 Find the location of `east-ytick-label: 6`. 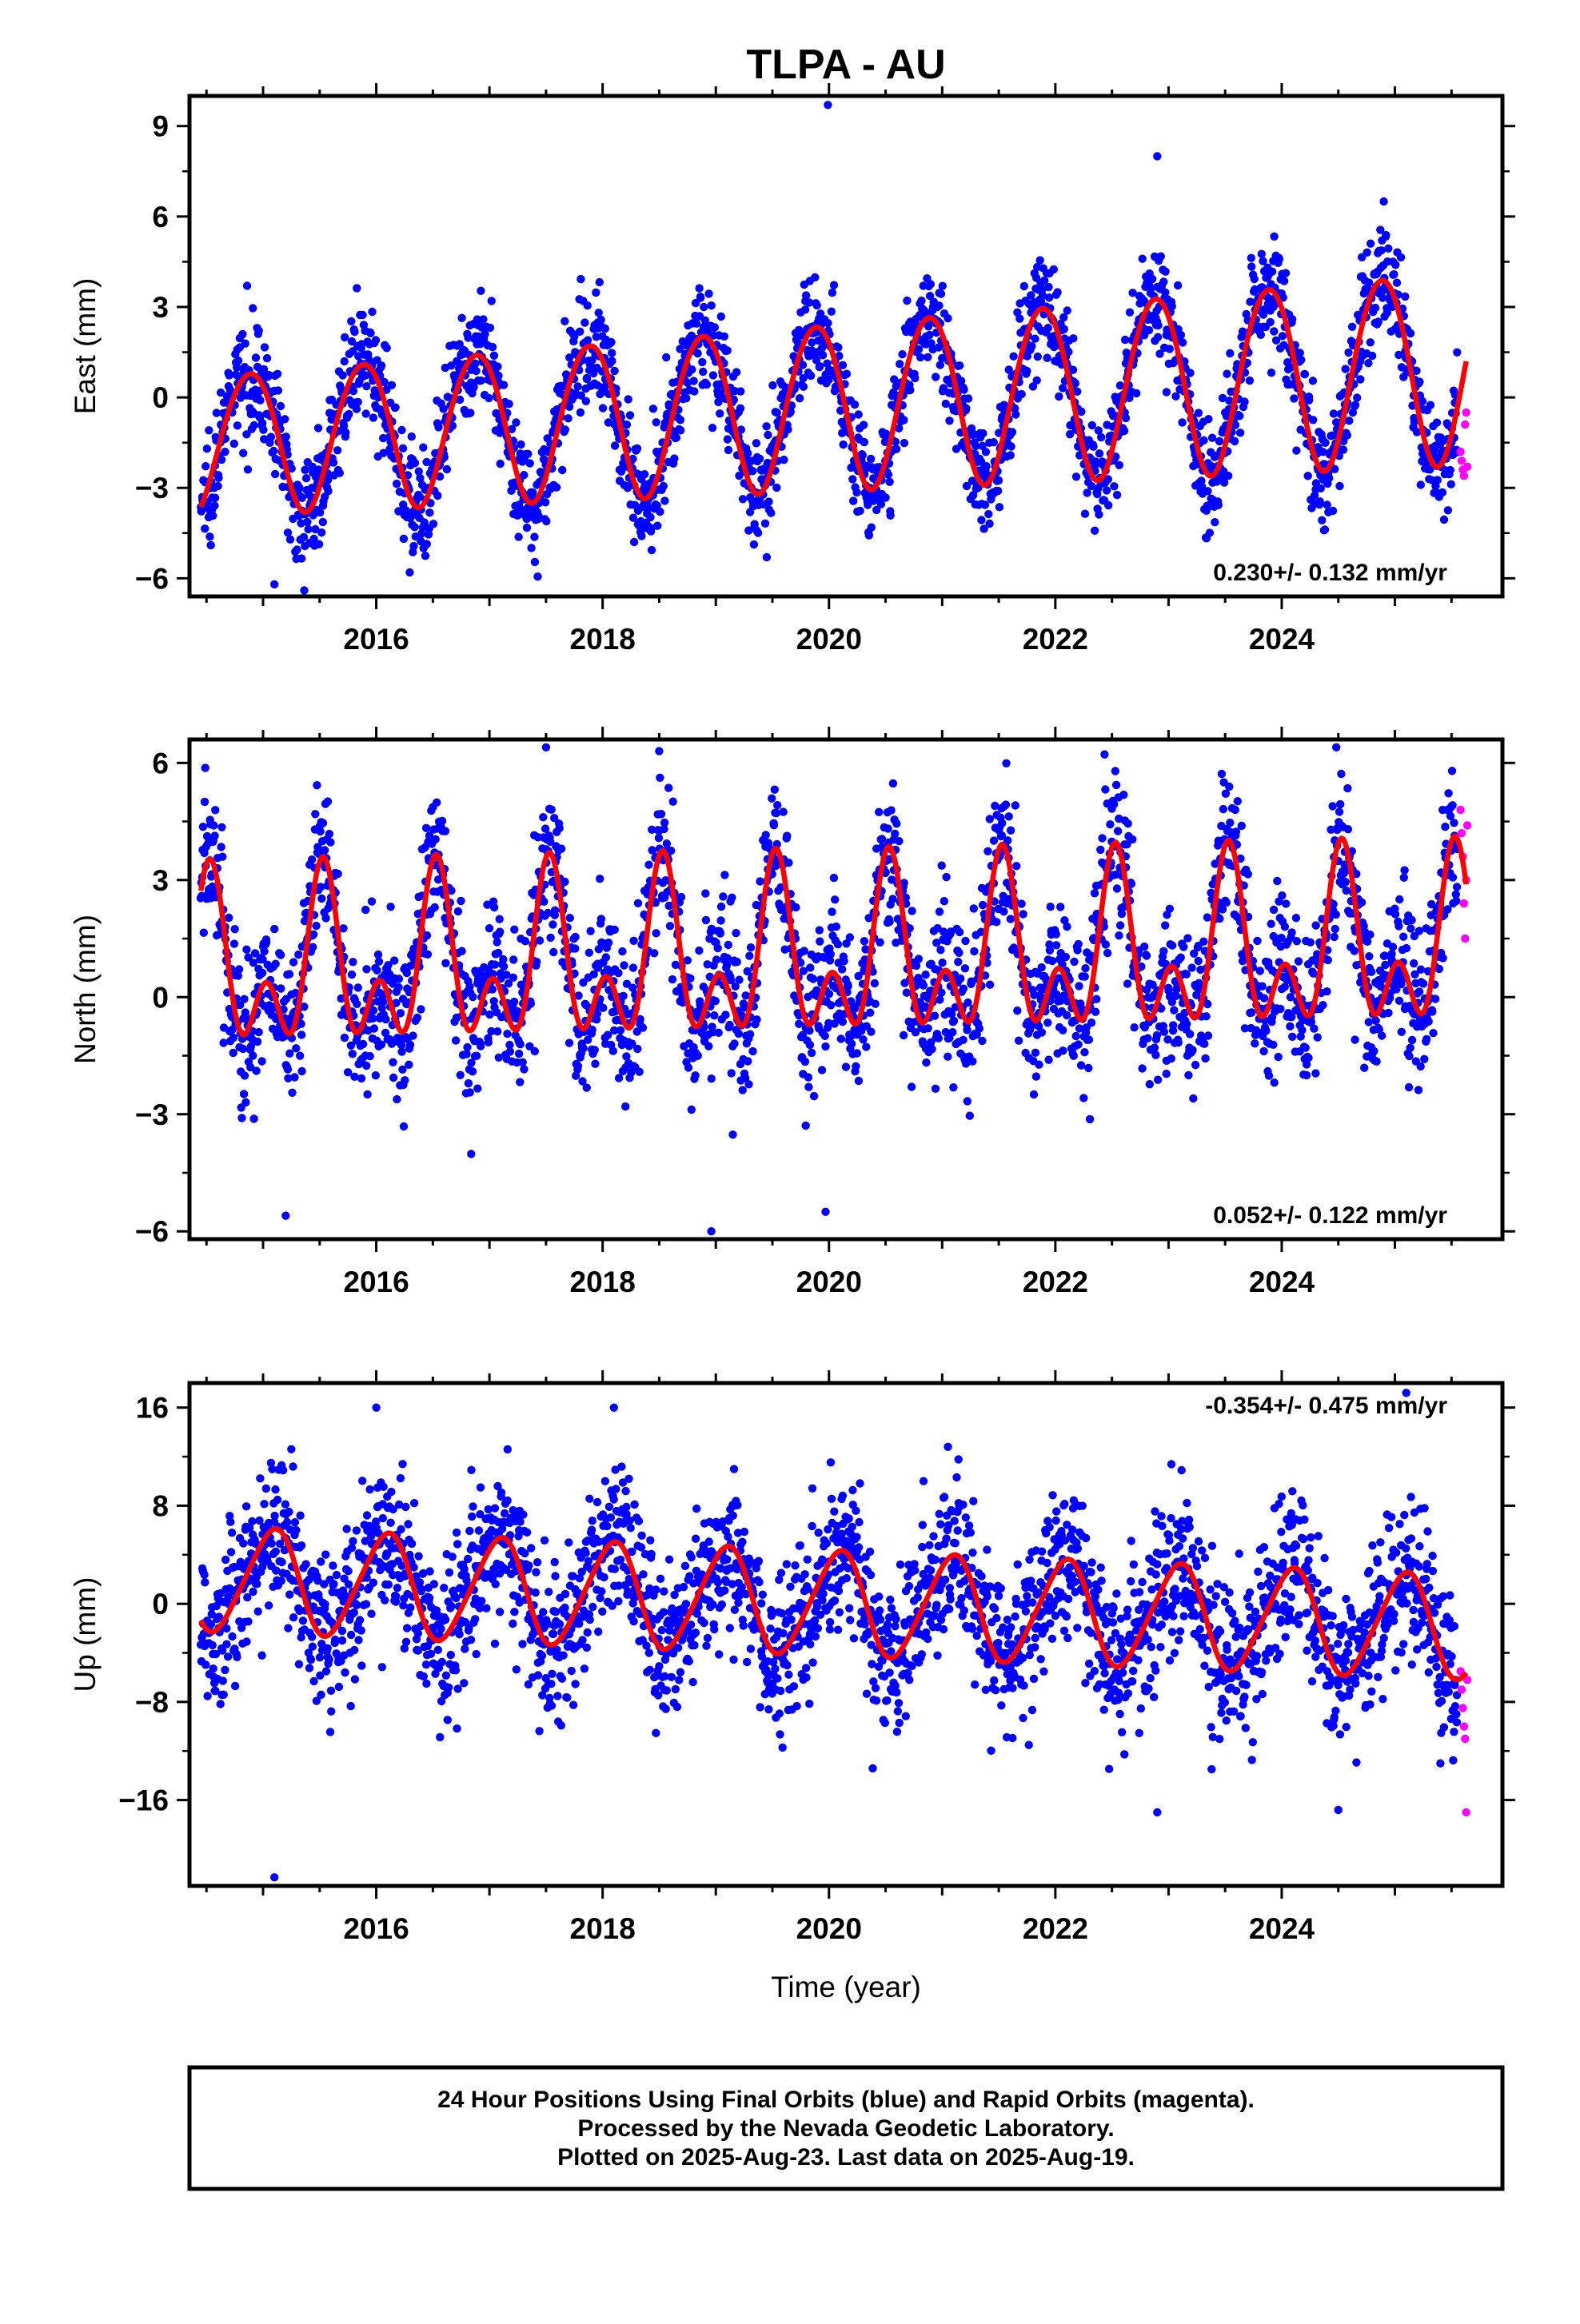

east-ytick-label: 6 is located at coordinates (160, 217).